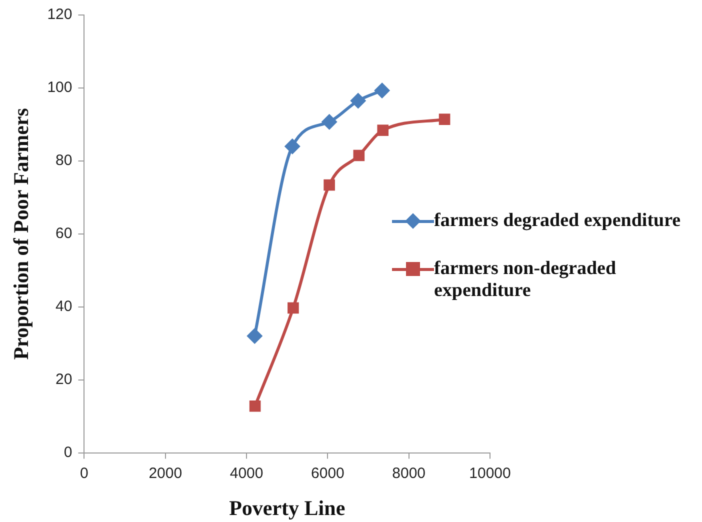 This screenshot has width=702, height=522. Describe the element at coordinates (490, 473) in the screenshot. I see `x-tick-label: 10000` at that location.